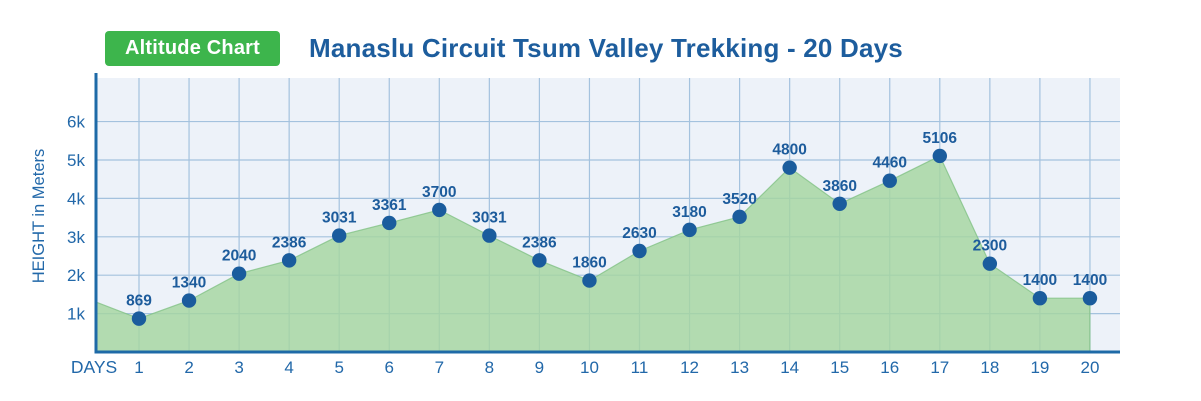 This screenshot has height=401, width=1201. I want to click on altitude-chart-badge-label: Altitude Chart, so click(192, 48).